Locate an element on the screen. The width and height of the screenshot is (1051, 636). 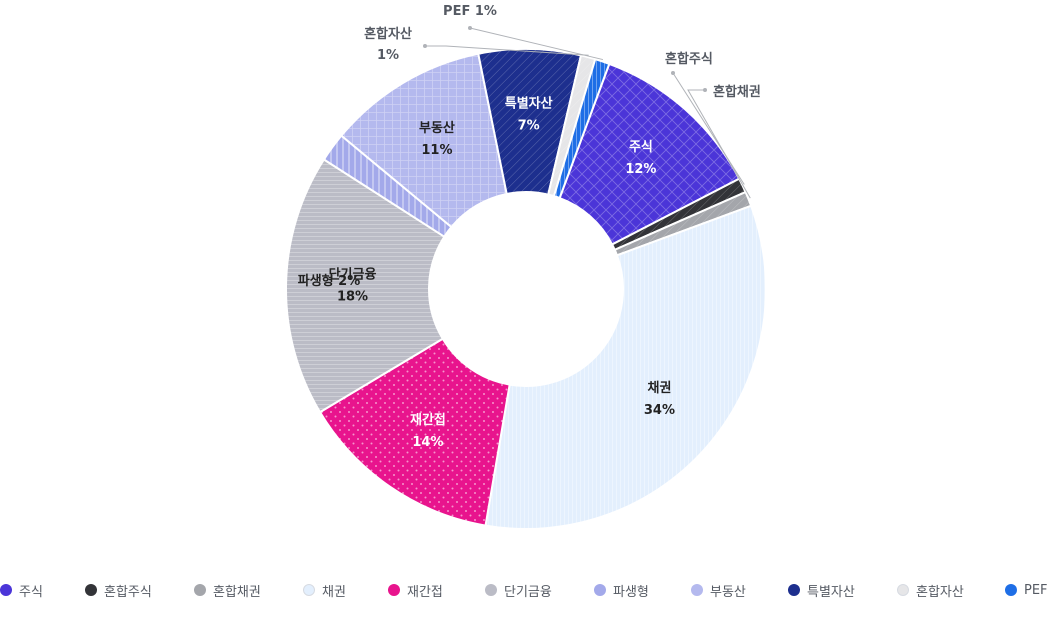
legend-item: 혼합채권 is located at coordinates (227, 590).